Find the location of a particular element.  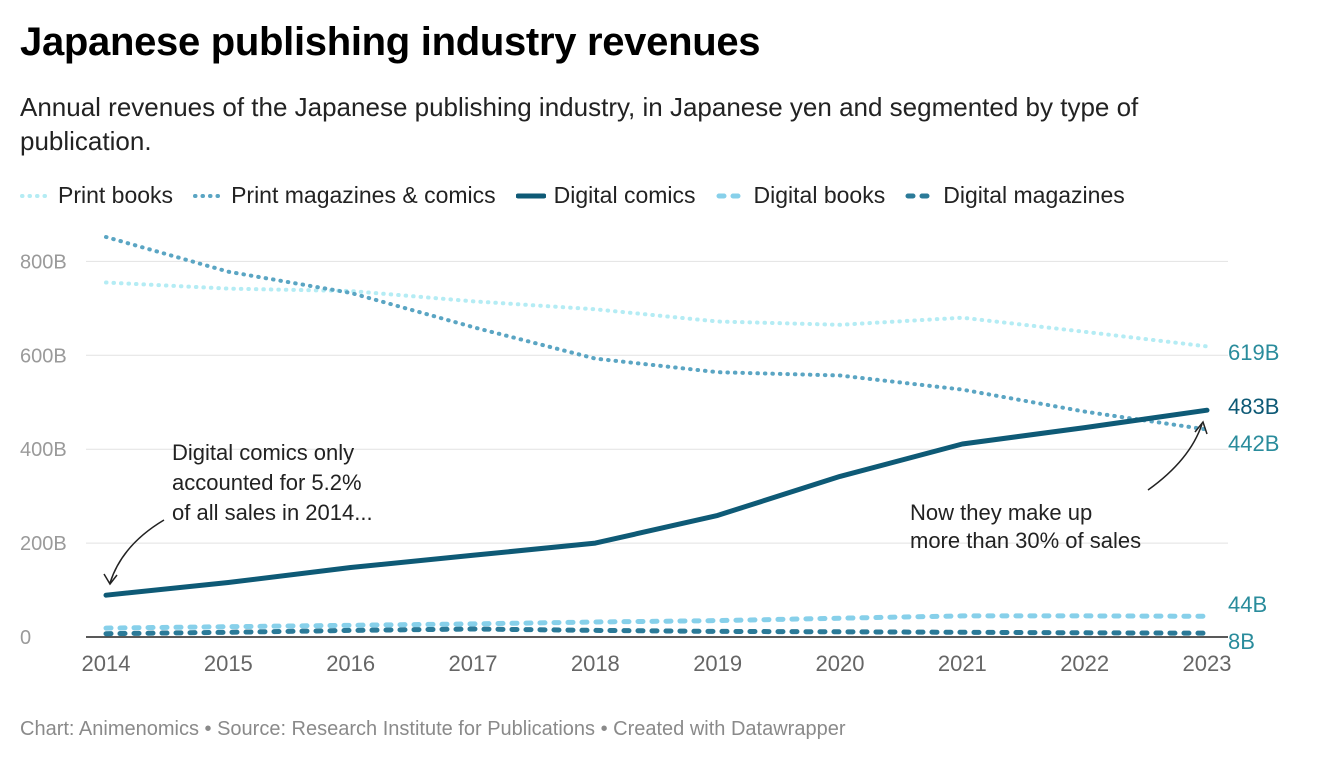

end-label-print-books: 619B is located at coordinates (1253, 352).